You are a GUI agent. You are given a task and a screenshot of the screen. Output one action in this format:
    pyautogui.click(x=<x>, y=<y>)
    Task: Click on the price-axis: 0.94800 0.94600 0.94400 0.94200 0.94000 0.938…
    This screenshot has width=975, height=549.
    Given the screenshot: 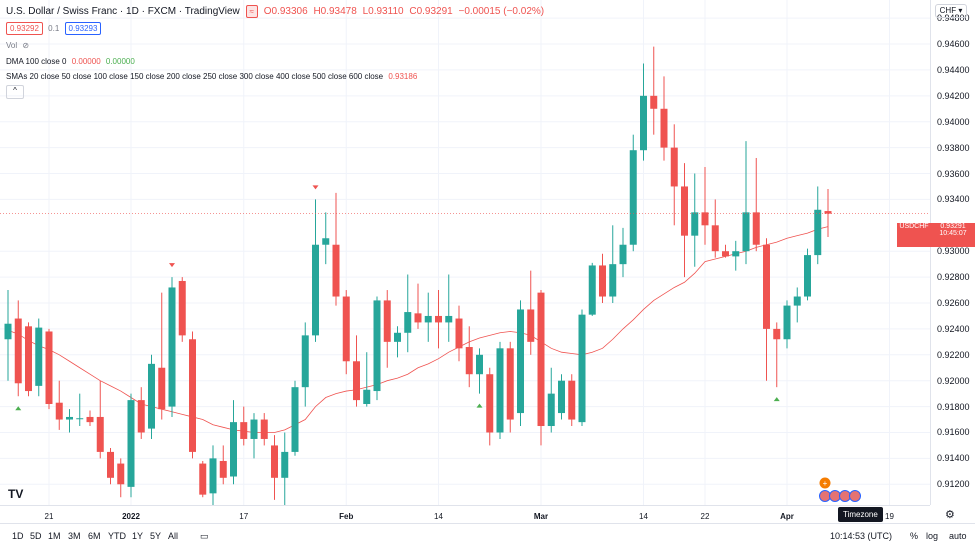 What is the action you would take?
    pyautogui.click(x=952, y=252)
    